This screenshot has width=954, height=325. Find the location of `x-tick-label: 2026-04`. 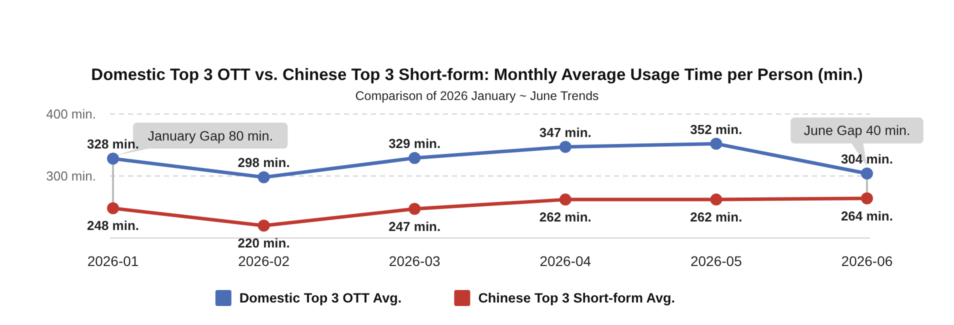

x-tick-label: 2026-04 is located at coordinates (566, 261).